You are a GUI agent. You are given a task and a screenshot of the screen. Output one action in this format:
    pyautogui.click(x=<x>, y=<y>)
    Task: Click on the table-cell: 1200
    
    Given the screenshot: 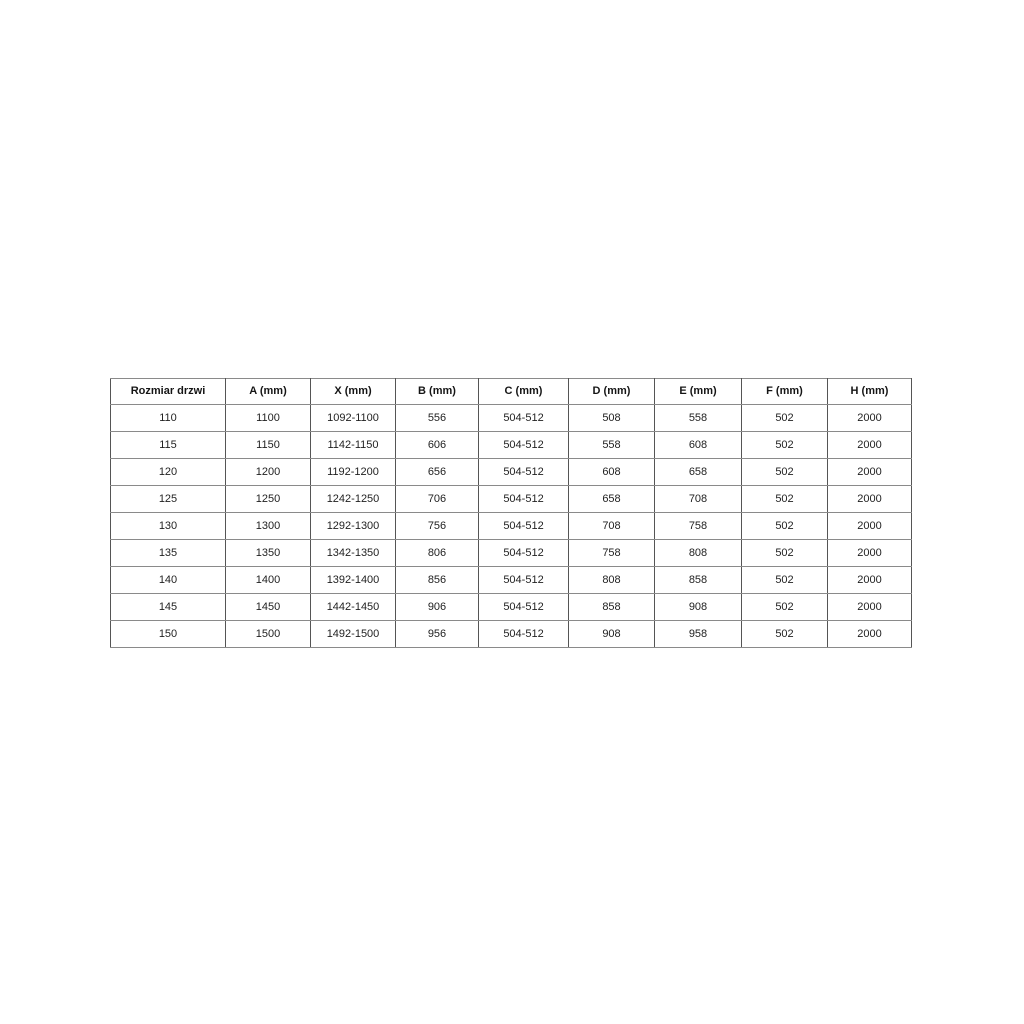 What is the action you would take?
    pyautogui.click(x=268, y=472)
    